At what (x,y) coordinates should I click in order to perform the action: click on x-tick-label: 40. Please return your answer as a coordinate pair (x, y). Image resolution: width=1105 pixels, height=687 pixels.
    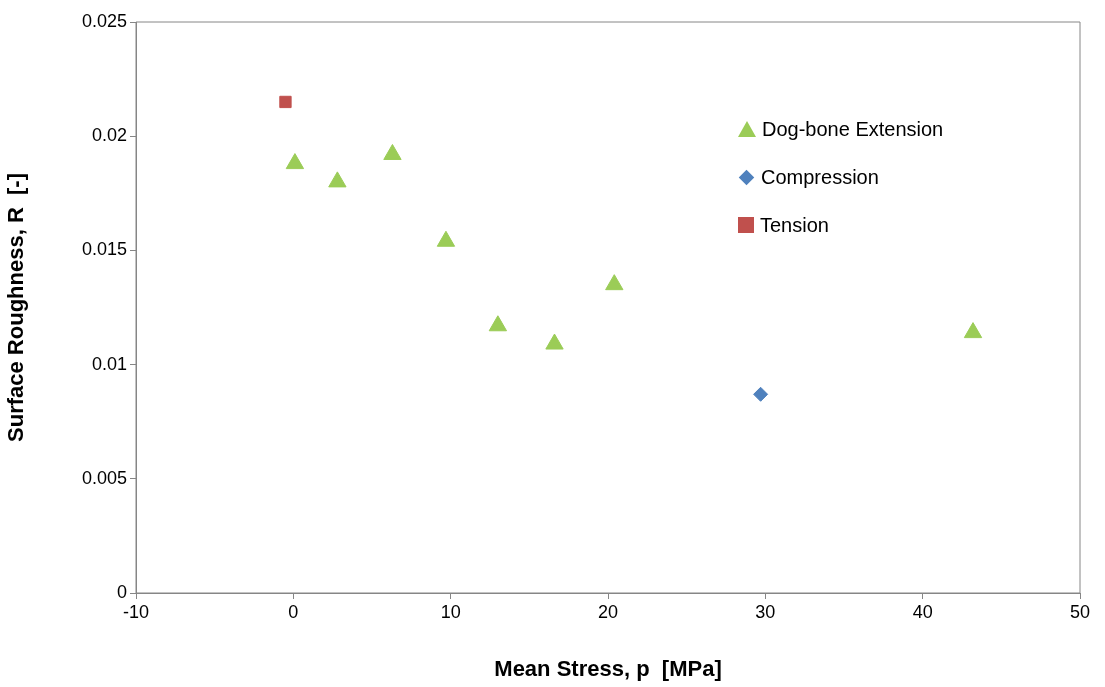
    Looking at the image, I should click on (922, 611).